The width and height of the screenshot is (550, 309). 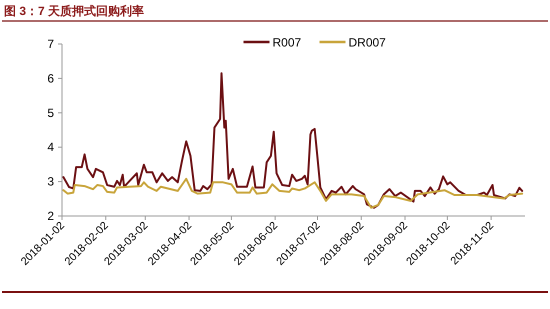 I want to click on y-tick-label: 6, so click(x=50, y=78).